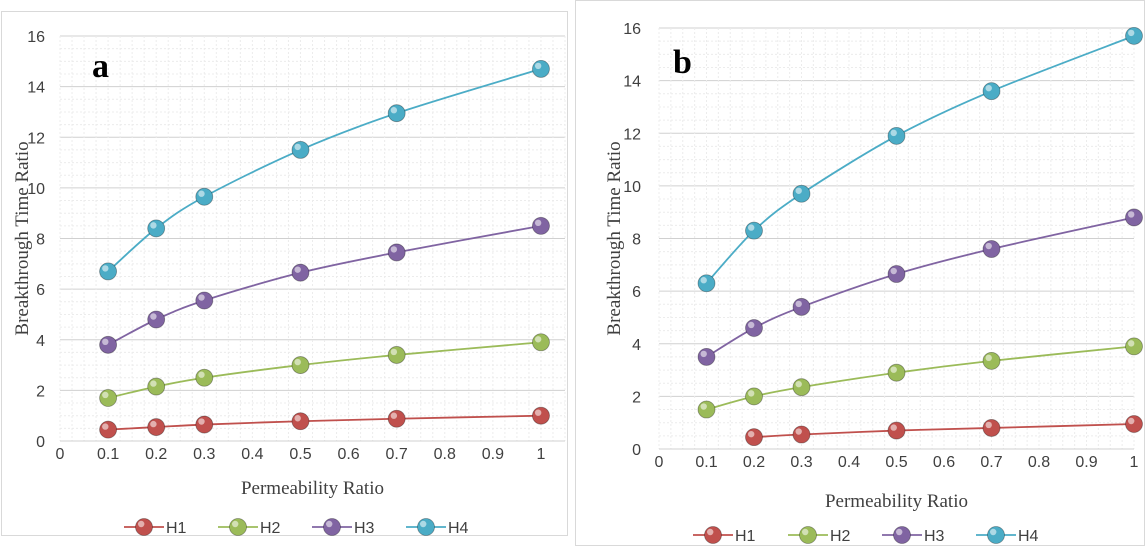 Image resolution: width=1145 pixels, height=549 pixels. Describe the element at coordinates (40, 341) in the screenshot. I see `panel-a-y-tick-label: 4` at that location.